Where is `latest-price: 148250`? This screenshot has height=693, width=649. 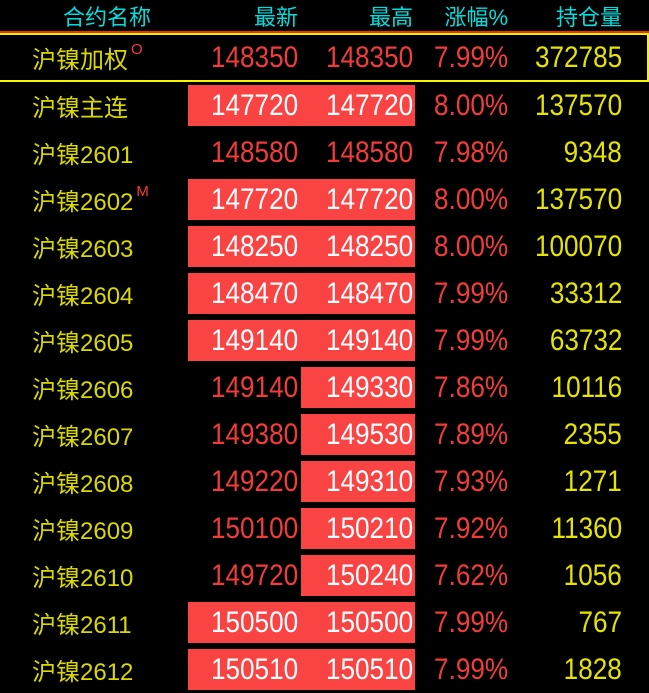 latest-price: 148250 is located at coordinates (254, 246).